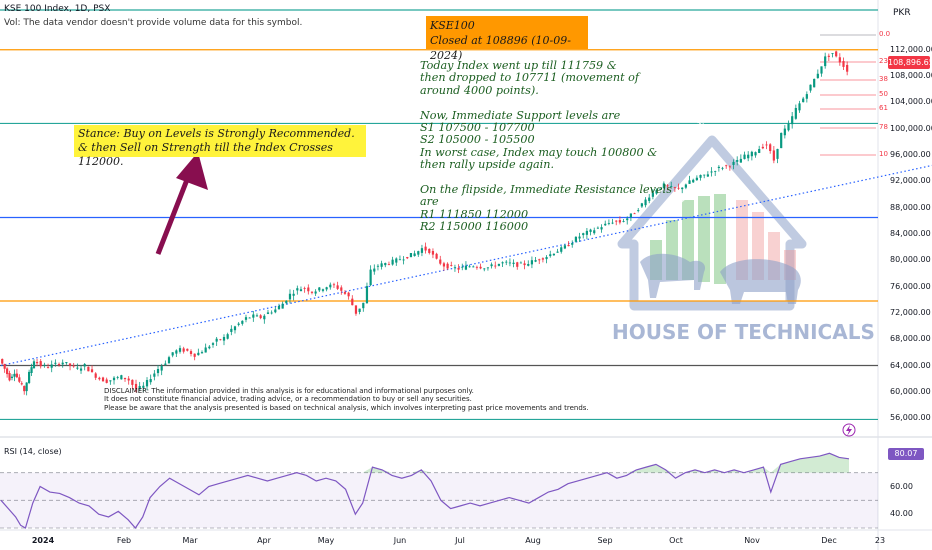  What do you see at coordinates (910, 233) in the screenshot?
I see `price-tick-label: 84,000.00` at bounding box center [910, 233].